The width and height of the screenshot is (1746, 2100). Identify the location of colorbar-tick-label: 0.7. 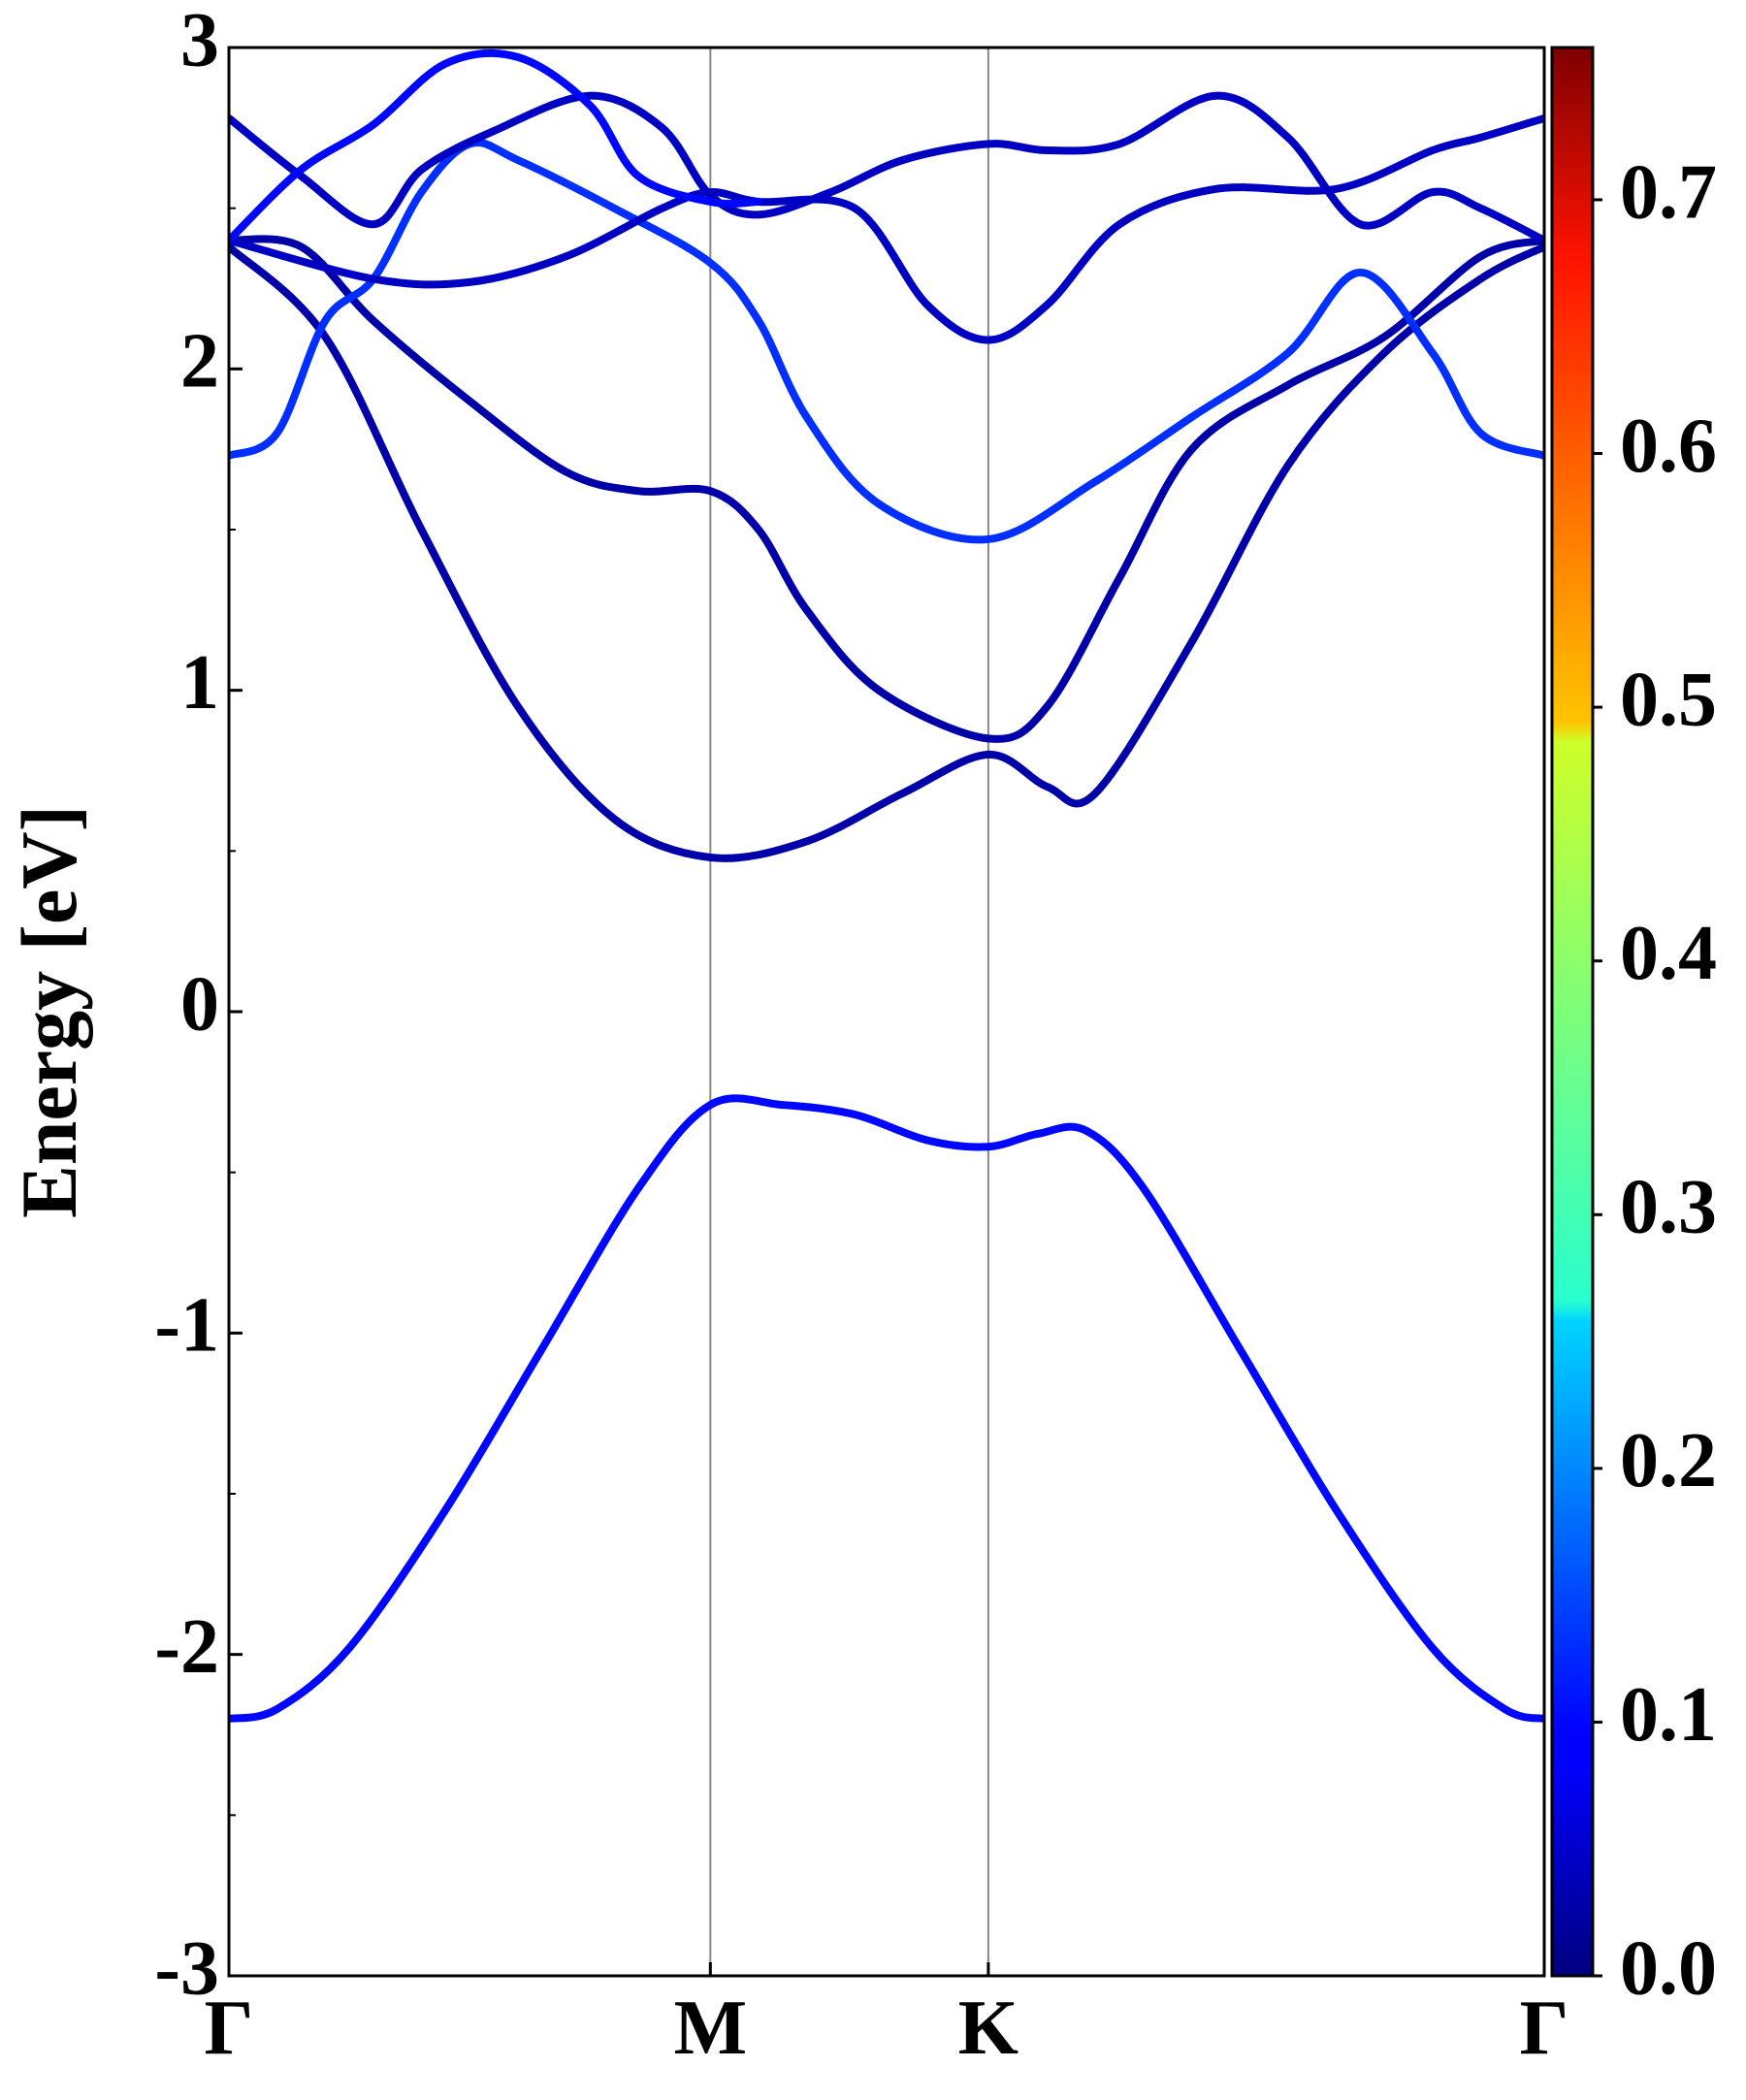
(1668, 192).